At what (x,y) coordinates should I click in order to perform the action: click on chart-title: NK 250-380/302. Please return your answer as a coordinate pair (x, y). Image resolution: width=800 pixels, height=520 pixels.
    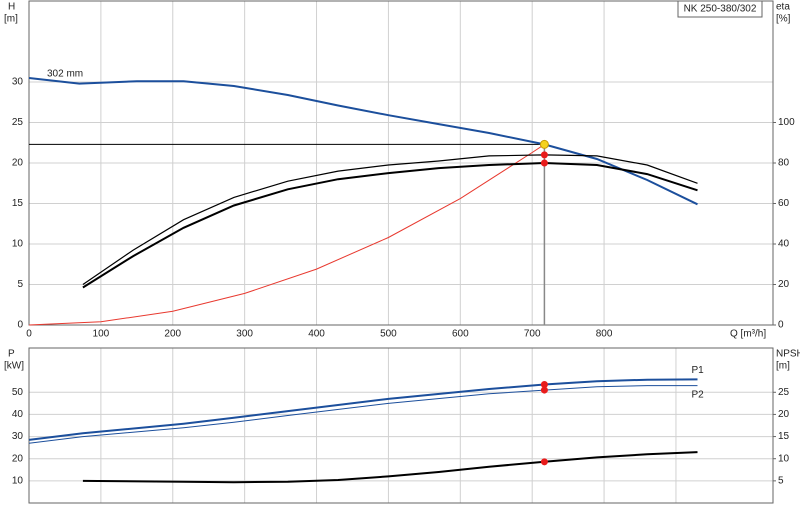
    Looking at the image, I should click on (720, 9).